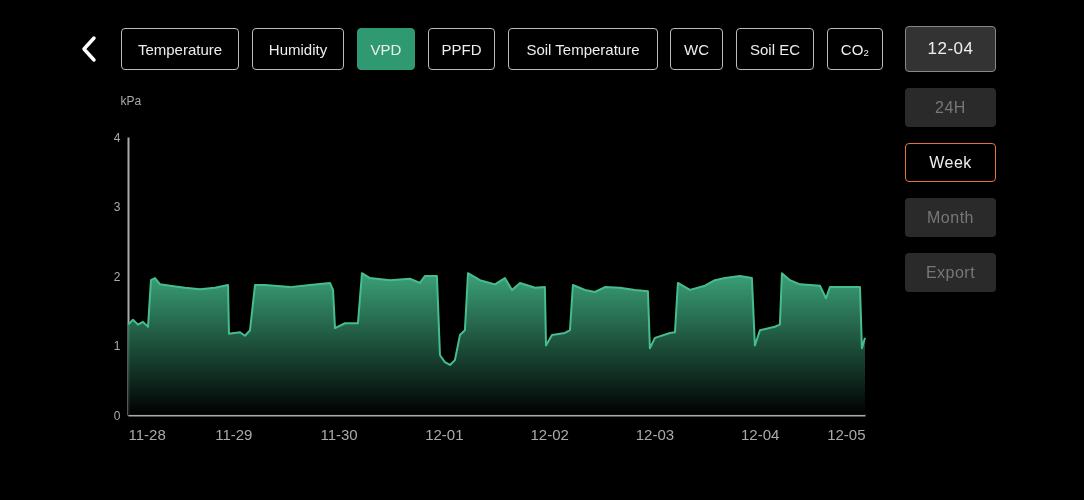 Image resolution: width=1084 pixels, height=500 pixels. I want to click on text: VPD, so click(386, 49).